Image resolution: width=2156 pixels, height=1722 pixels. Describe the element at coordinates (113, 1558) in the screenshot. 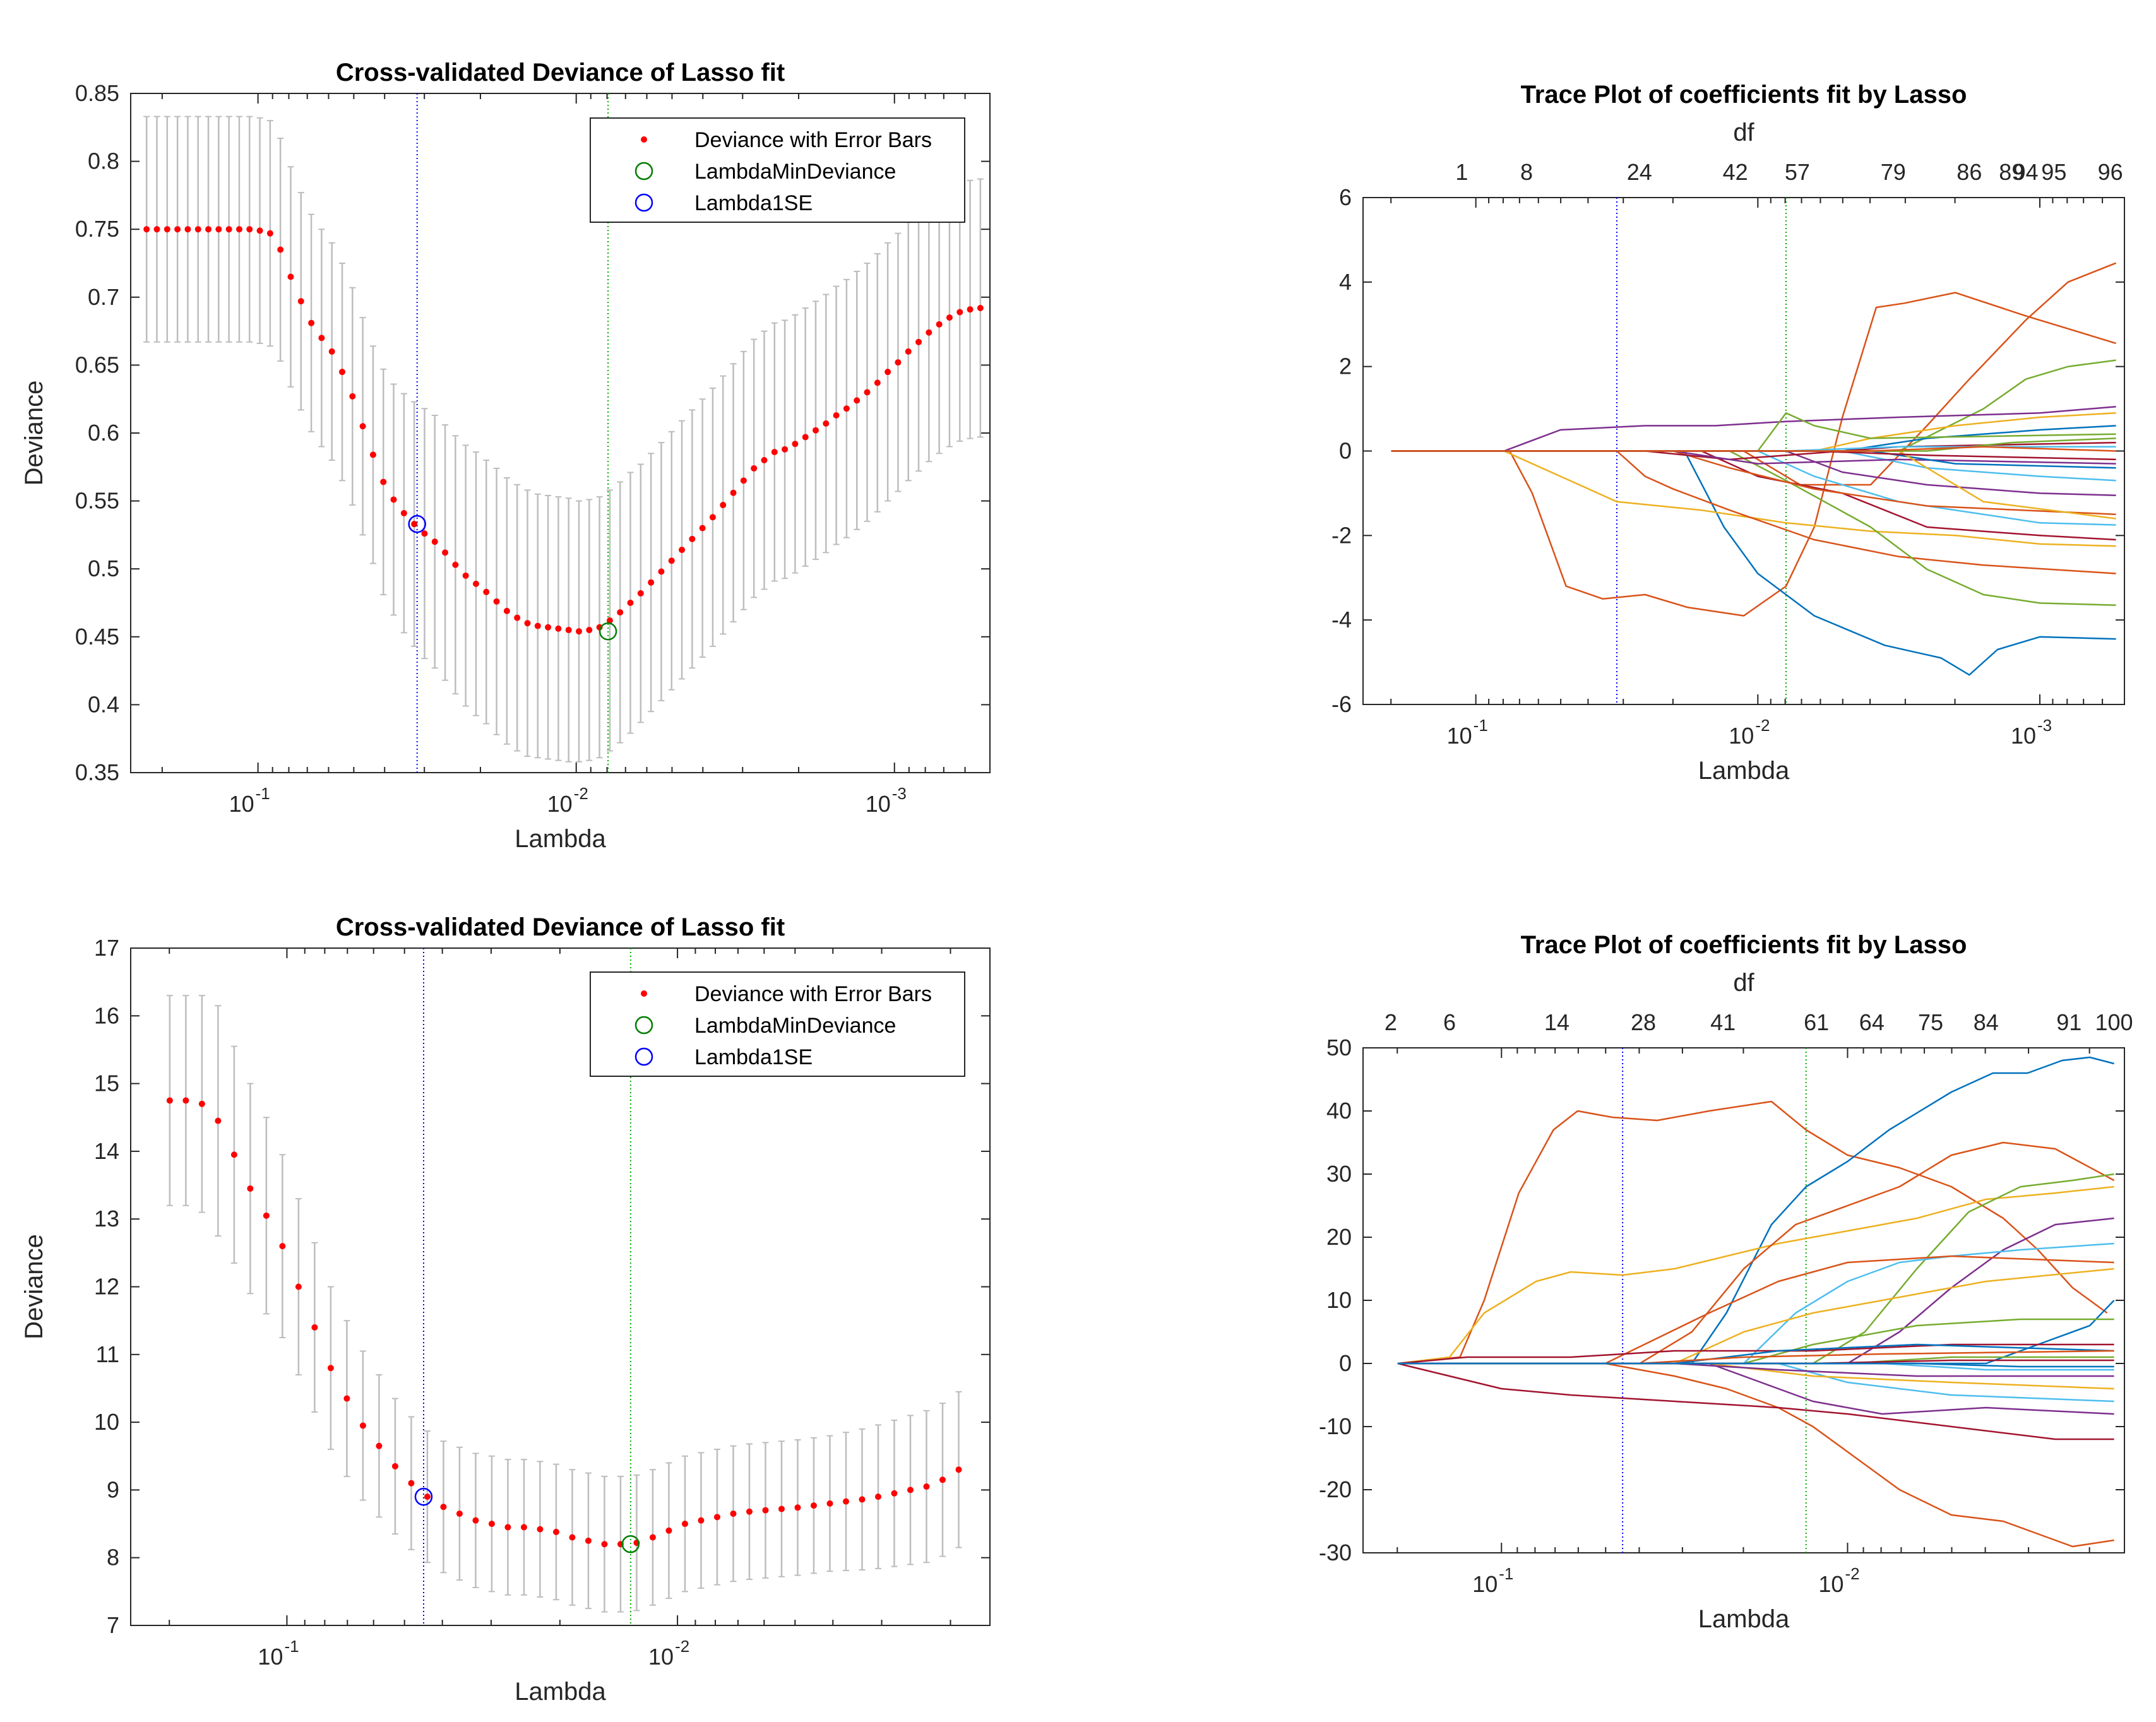

I see `y-tick-label: 8` at that location.